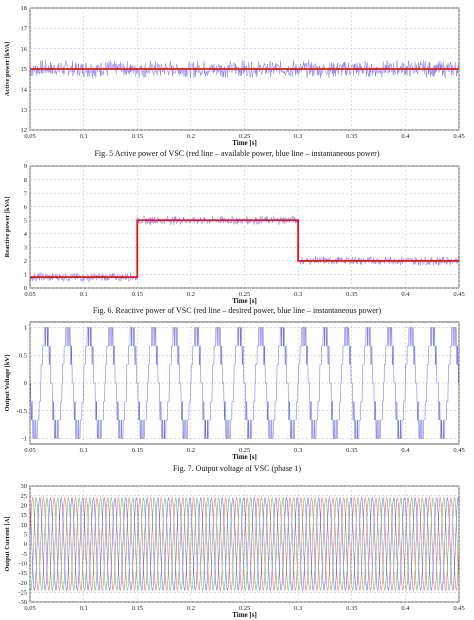 This screenshot has width=474, height=620. I want to click on y-tick-label: 0.5, so click(23, 355).